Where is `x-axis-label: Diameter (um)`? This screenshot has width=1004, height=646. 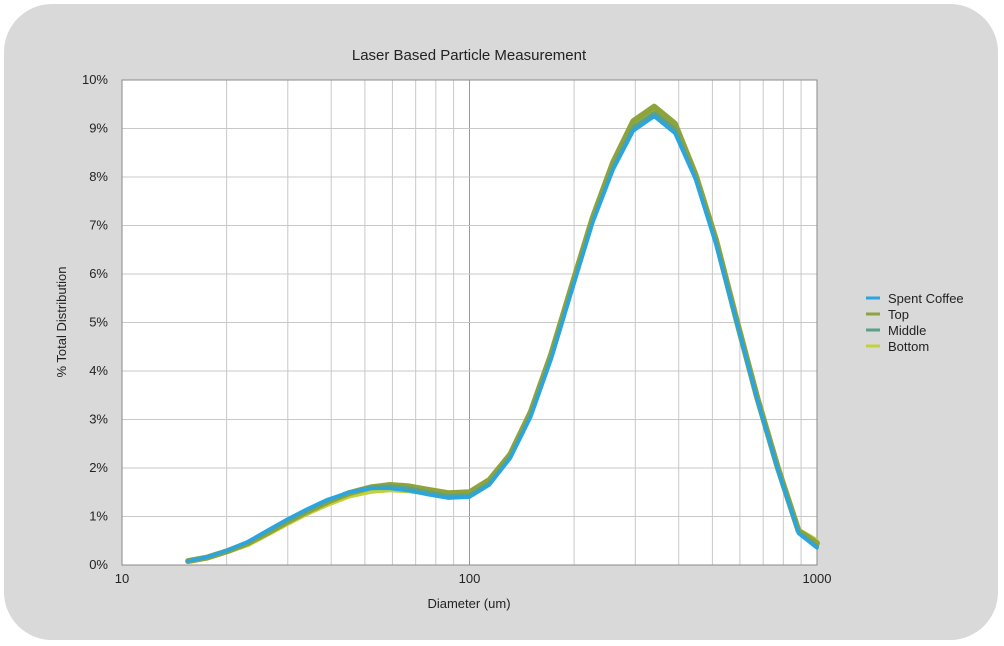 x-axis-label: Diameter (um) is located at coordinates (468, 603).